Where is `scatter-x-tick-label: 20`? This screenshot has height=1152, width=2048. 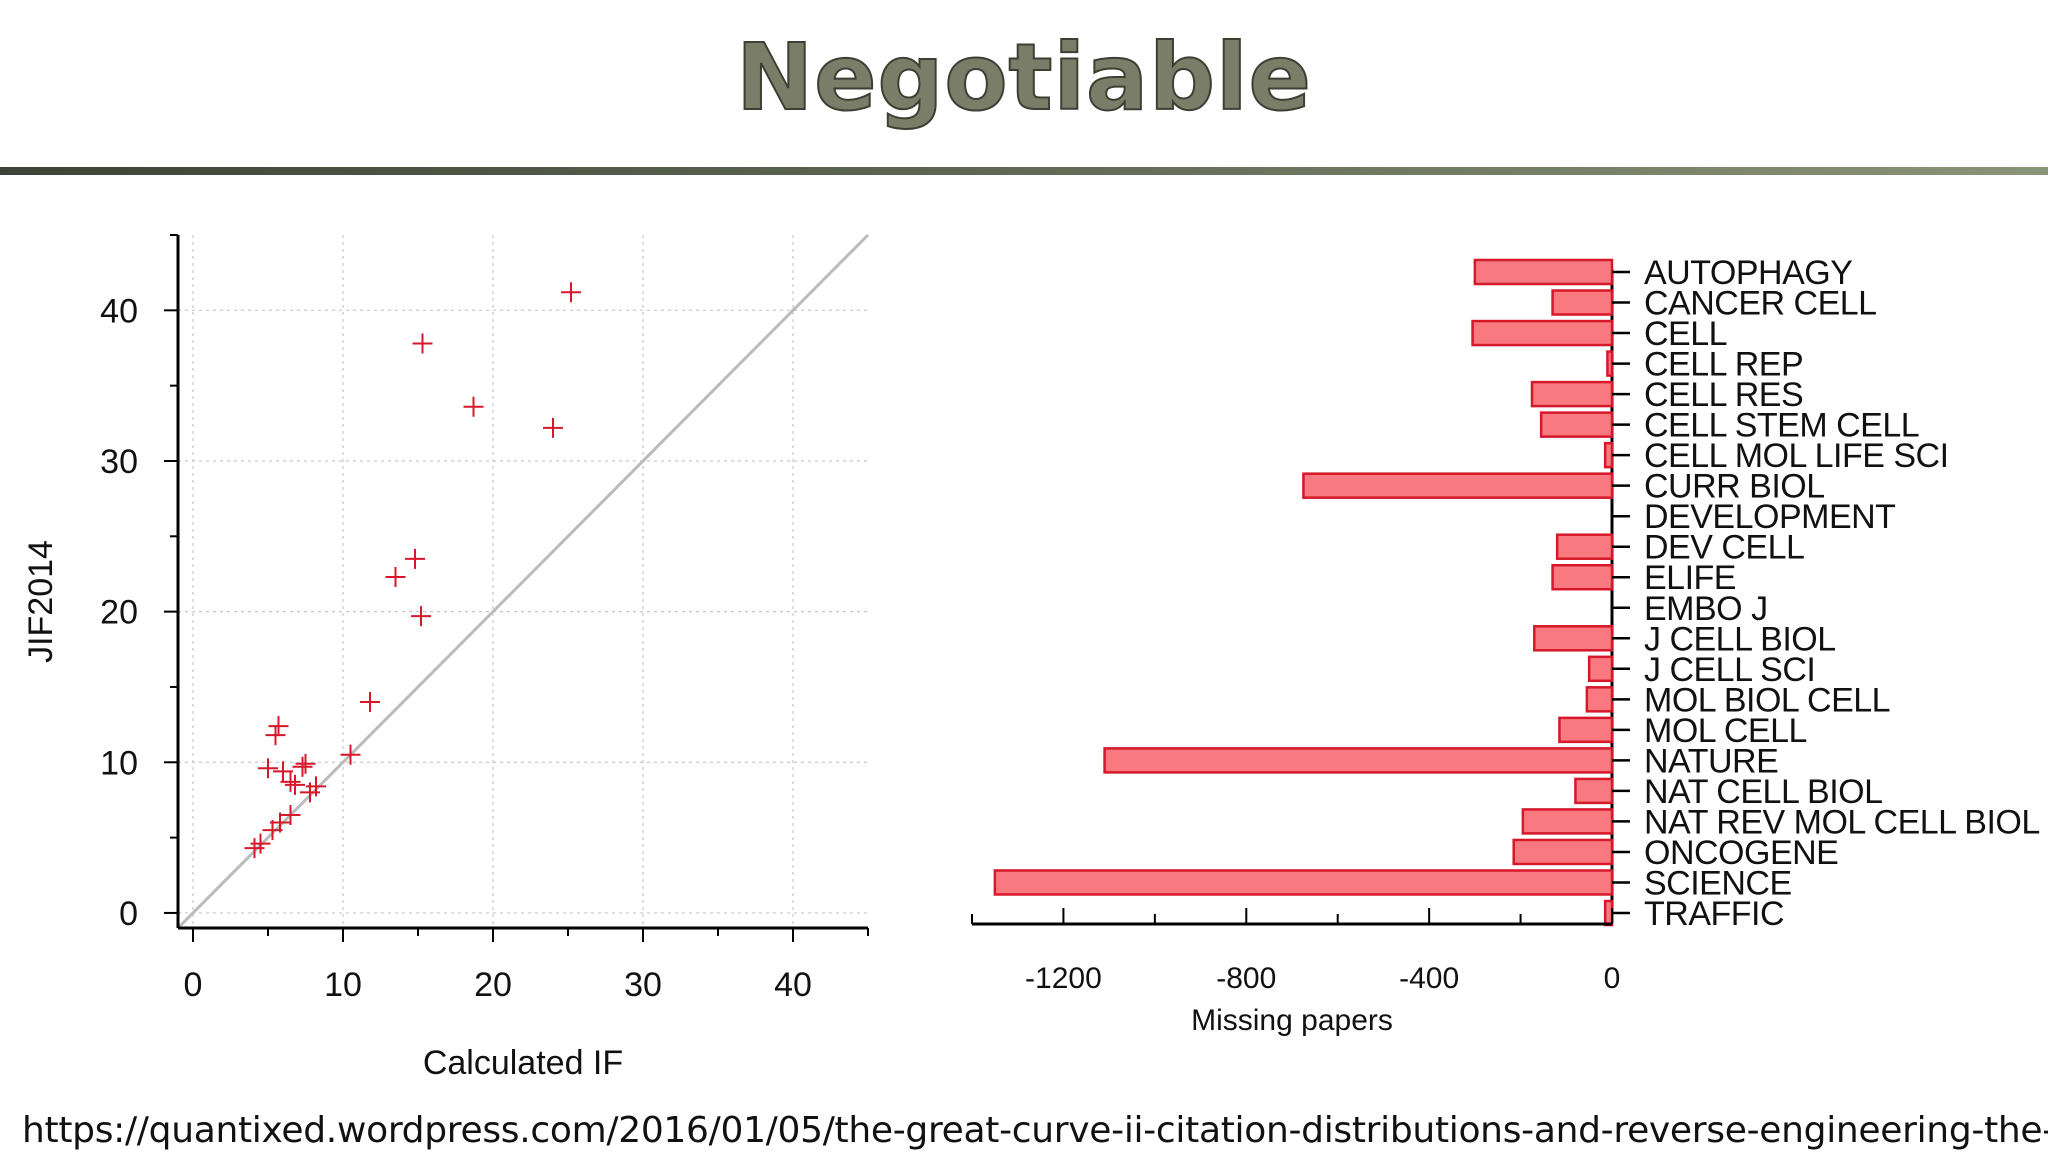 scatter-x-tick-label: 20 is located at coordinates (493, 985).